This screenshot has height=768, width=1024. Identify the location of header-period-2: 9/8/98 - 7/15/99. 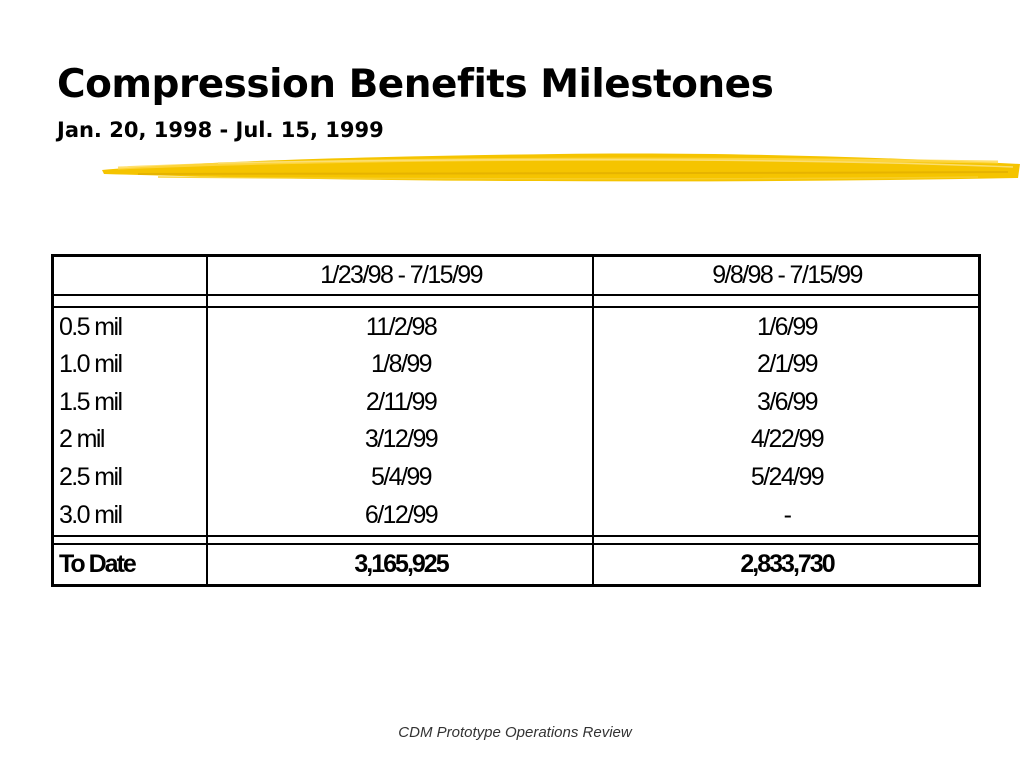
(787, 275).